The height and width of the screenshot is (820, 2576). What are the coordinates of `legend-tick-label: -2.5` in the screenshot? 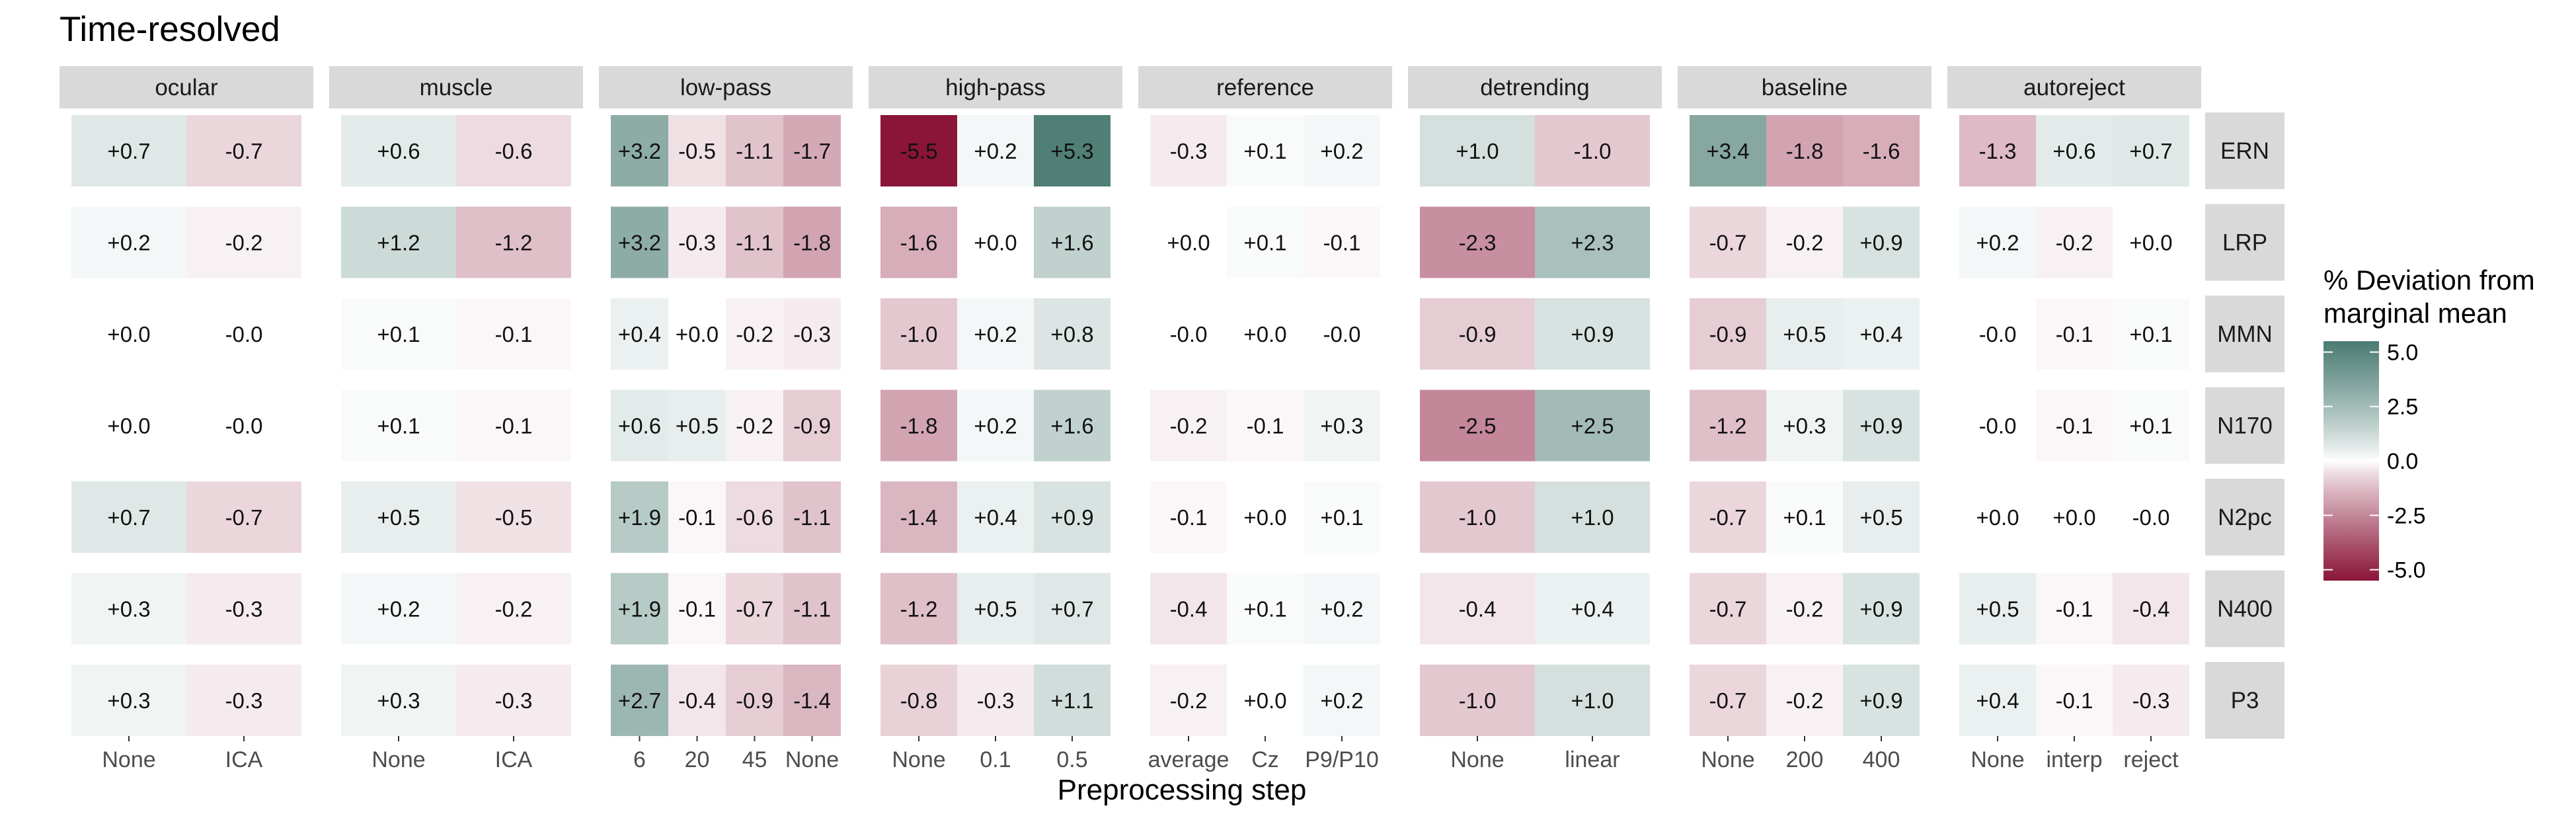 It's located at (2406, 515).